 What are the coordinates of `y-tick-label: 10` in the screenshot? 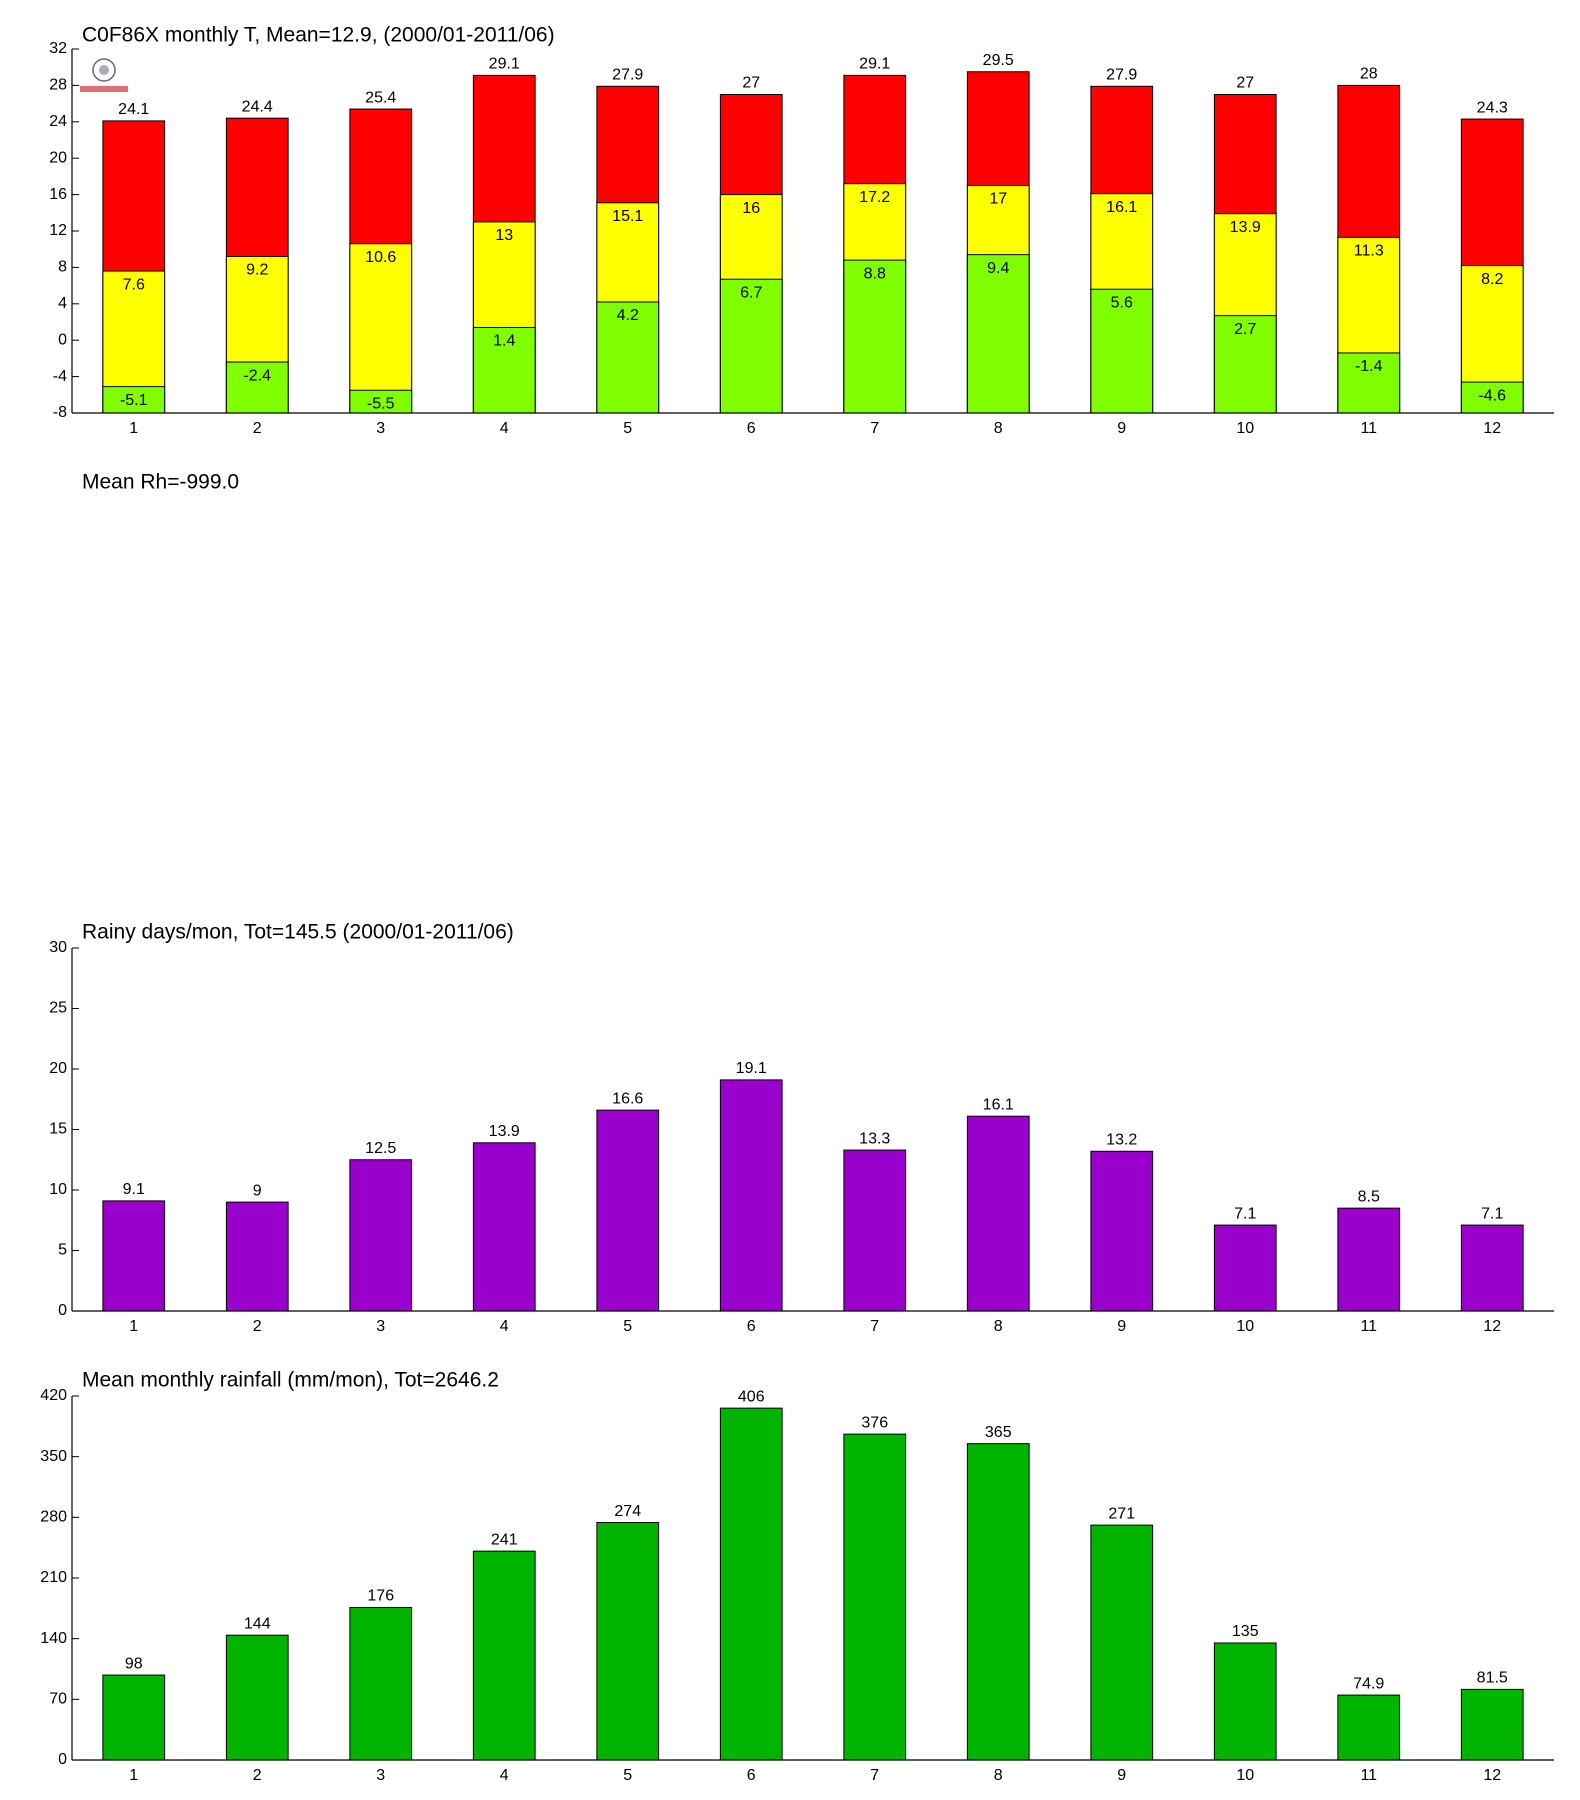 It's located at (58, 1189).